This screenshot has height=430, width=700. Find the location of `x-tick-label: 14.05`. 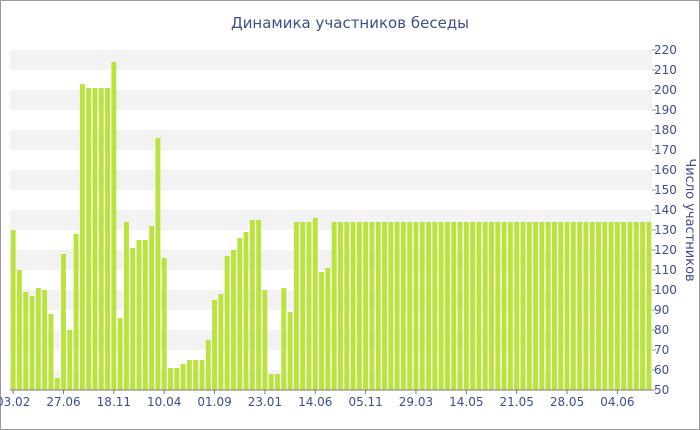

x-tick-label: 14.05 is located at coordinates (466, 402).